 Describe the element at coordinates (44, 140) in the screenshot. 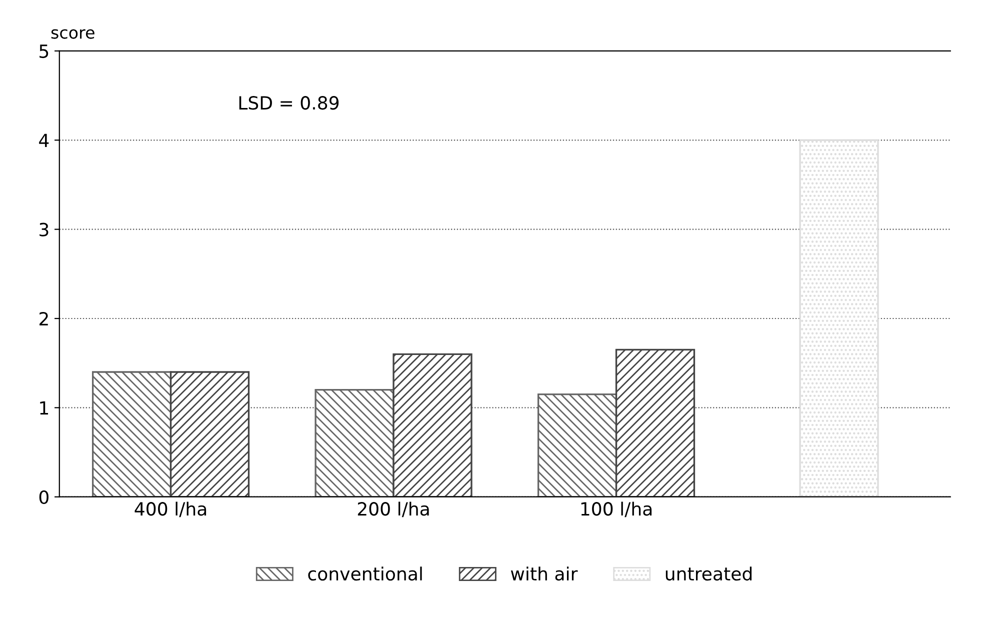

I see `y-tick-label: 4` at that location.